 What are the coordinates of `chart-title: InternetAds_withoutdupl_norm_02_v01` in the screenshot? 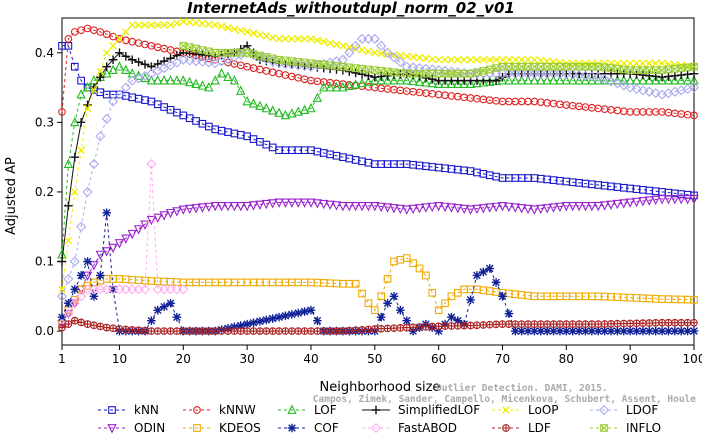 It's located at (351, 8).